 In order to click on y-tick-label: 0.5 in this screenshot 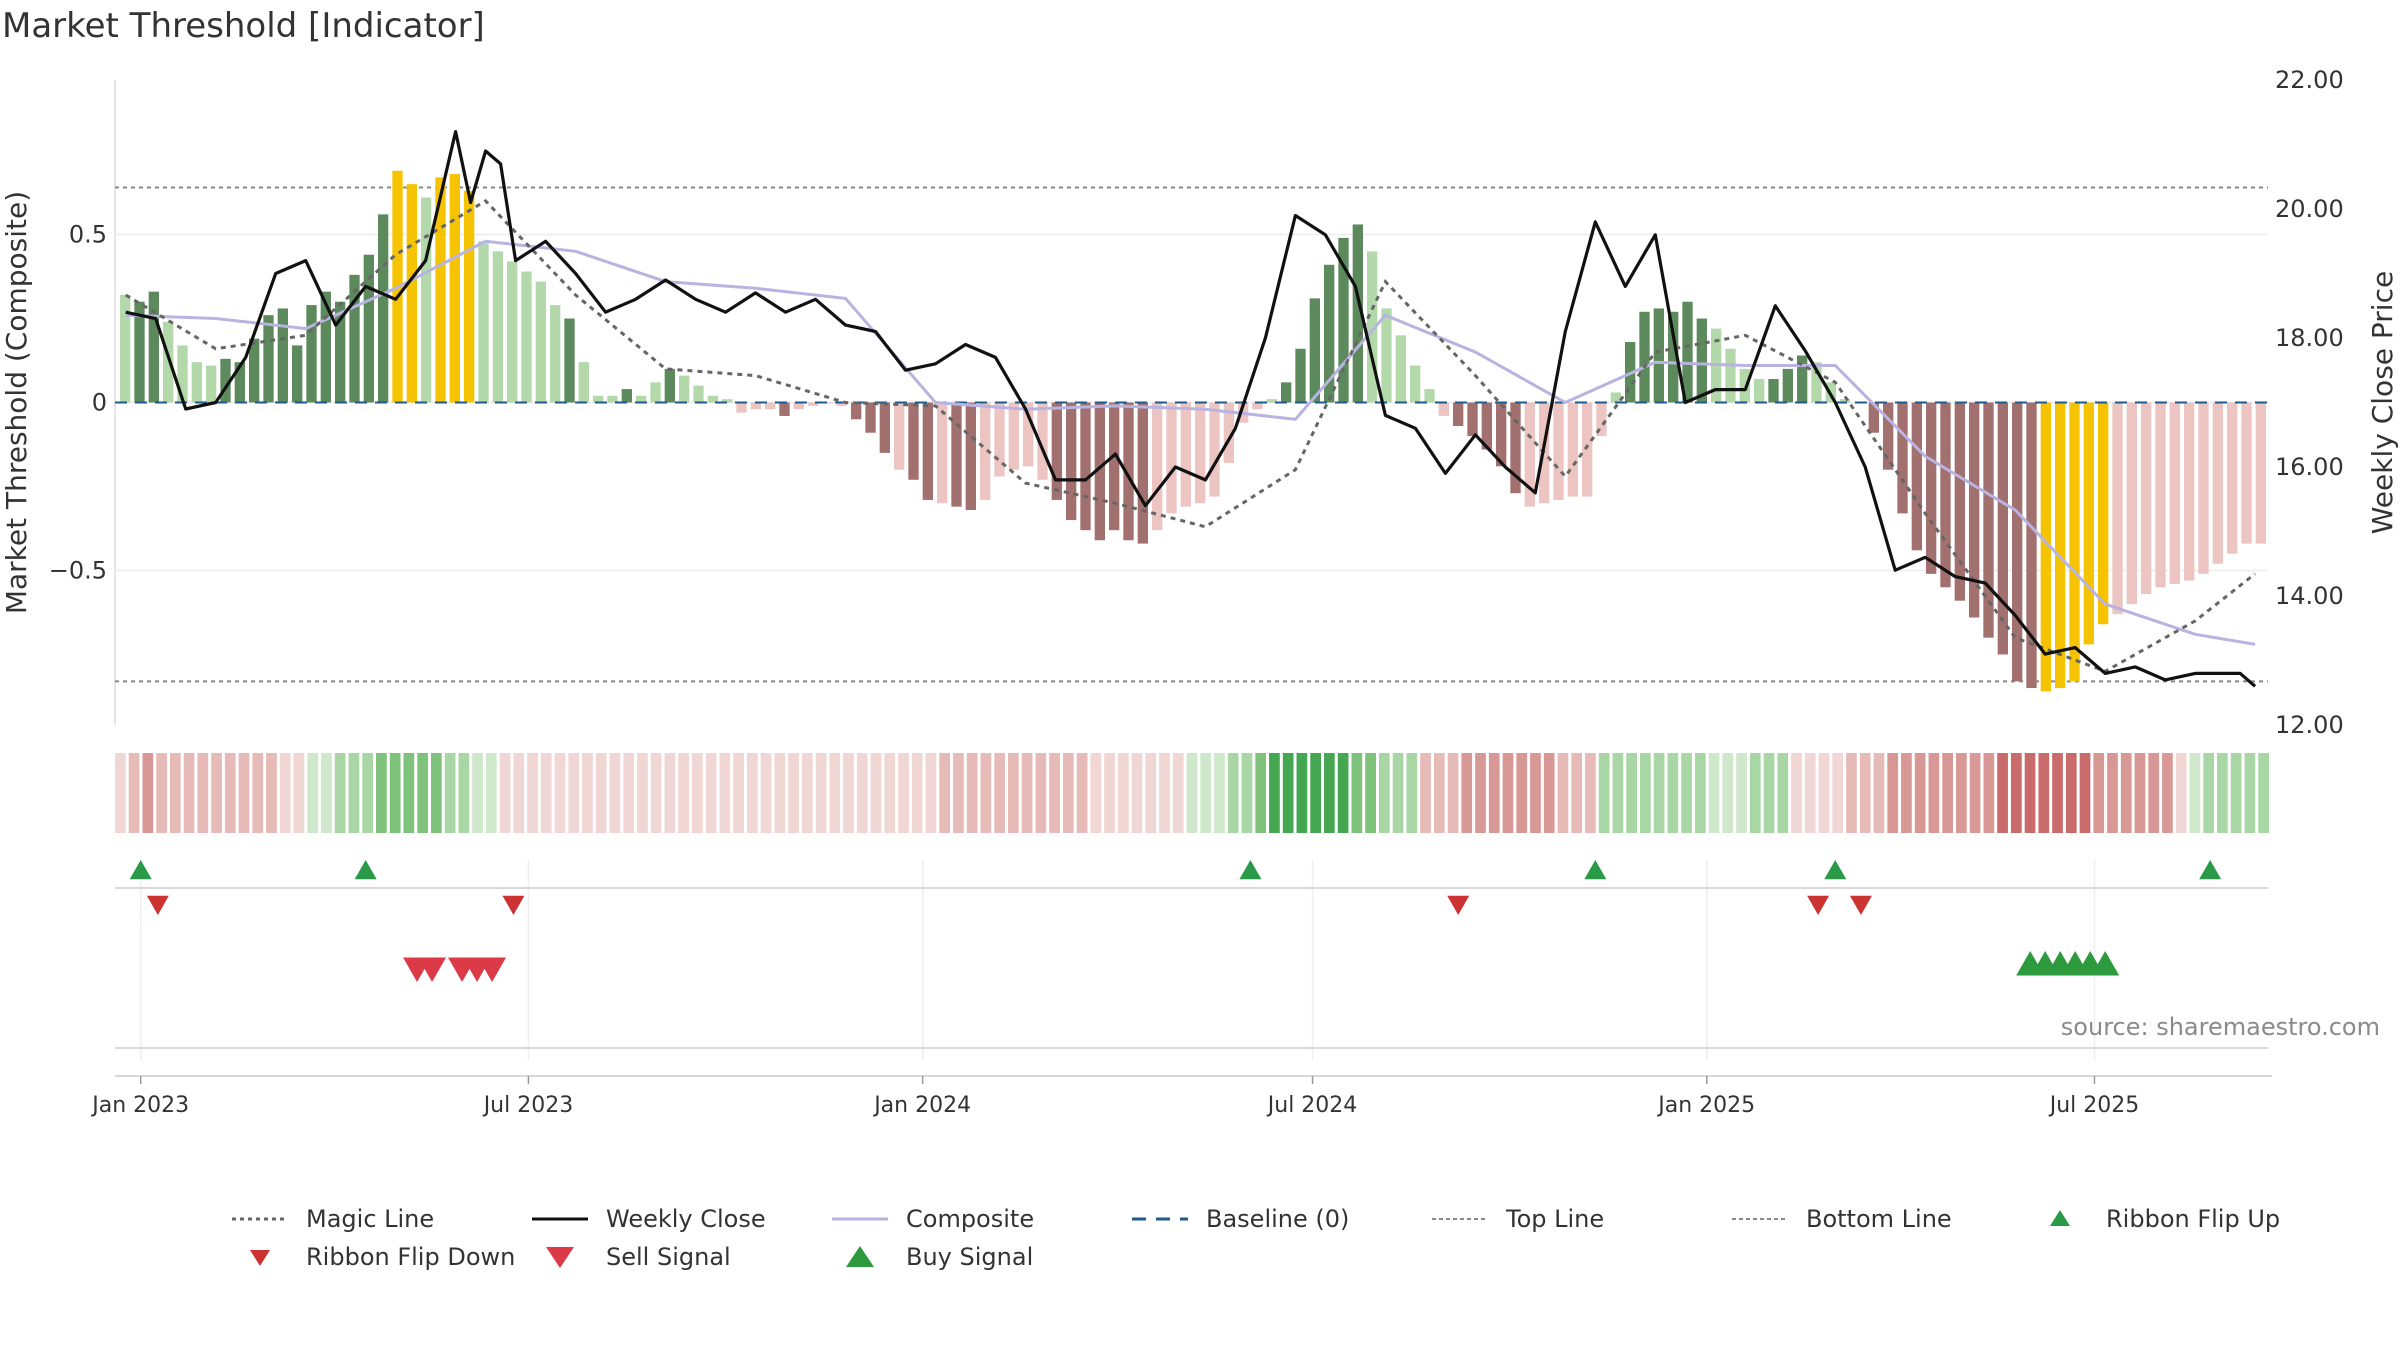, I will do `click(88, 235)`.